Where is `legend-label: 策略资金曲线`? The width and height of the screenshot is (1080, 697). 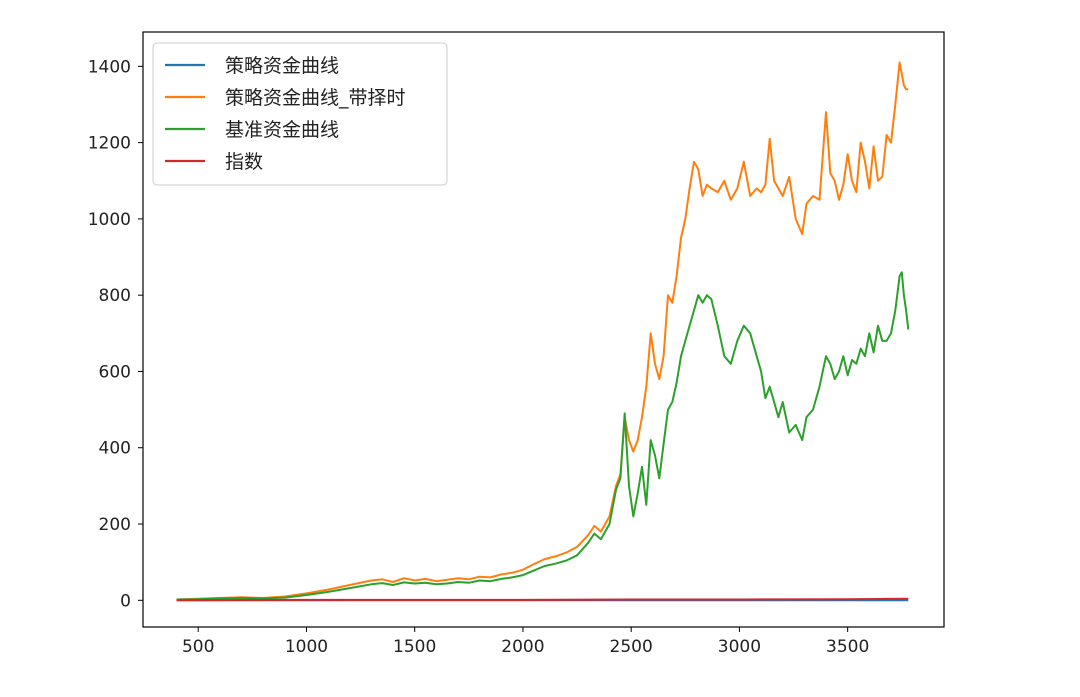 legend-label: 策略资金曲线 is located at coordinates (282, 66).